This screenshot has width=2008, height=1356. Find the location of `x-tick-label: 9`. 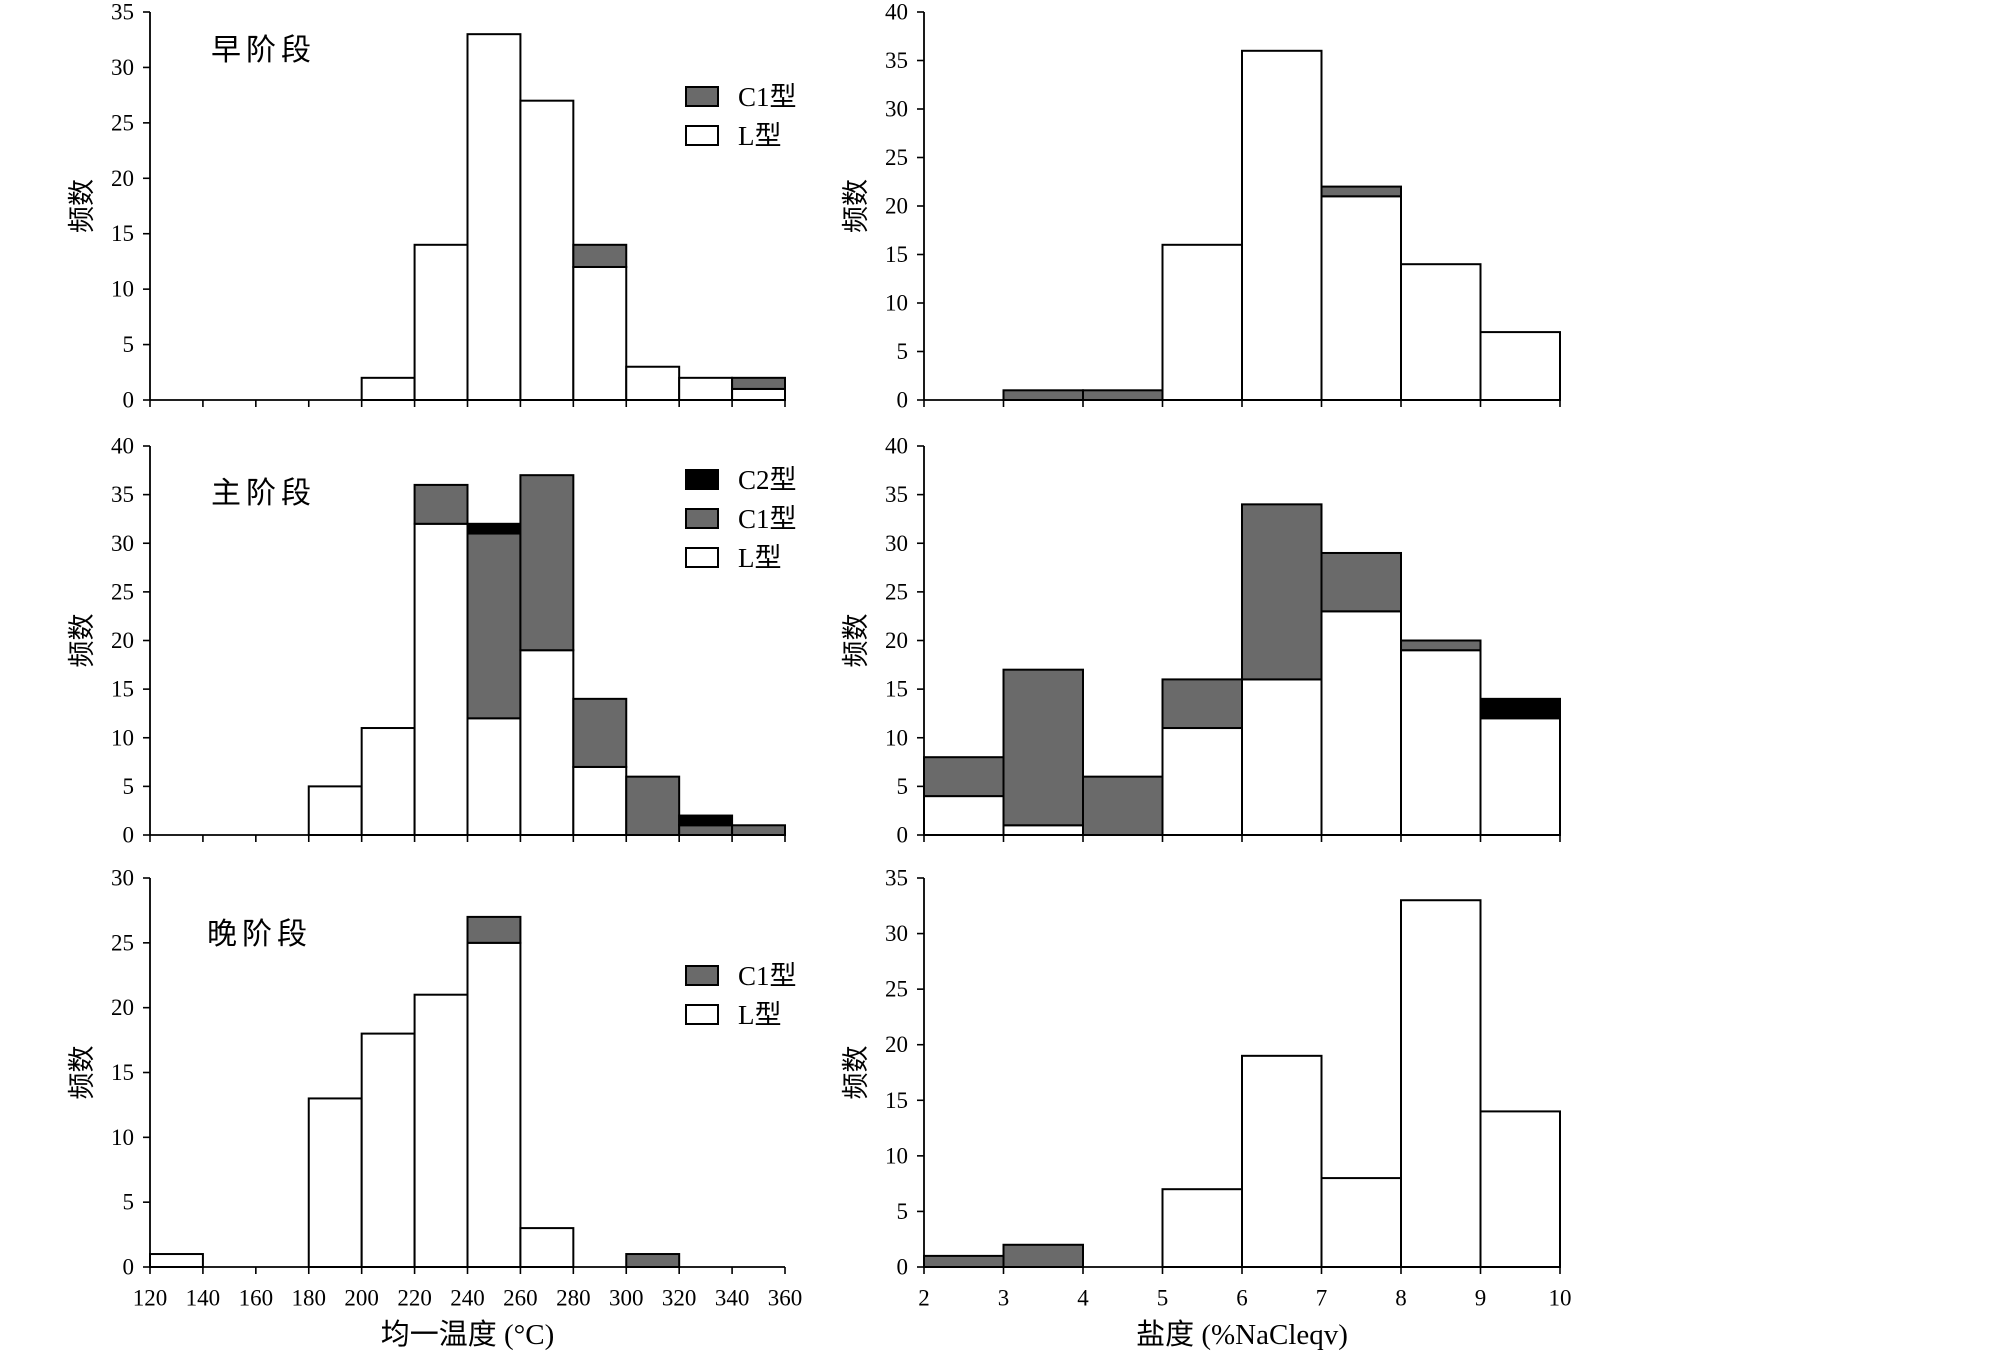

x-tick-label: 9 is located at coordinates (1481, 1298).